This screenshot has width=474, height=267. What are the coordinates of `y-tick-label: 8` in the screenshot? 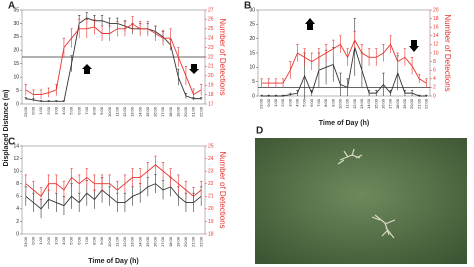 It's located at (17, 184).